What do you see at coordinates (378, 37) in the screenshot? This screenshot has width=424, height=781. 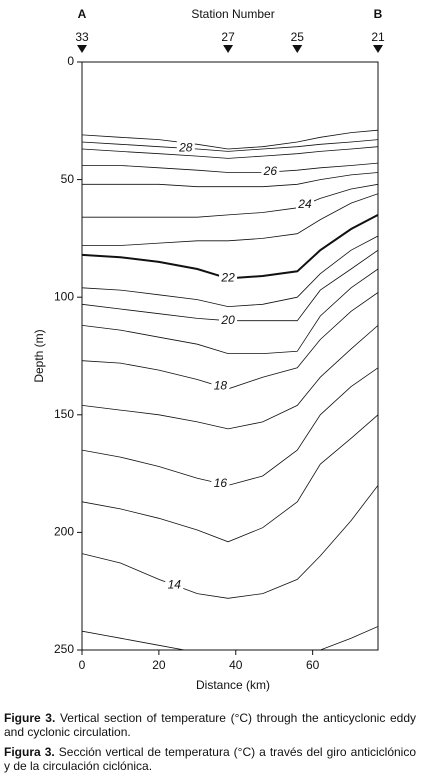 I see `station-label: 21` at bounding box center [378, 37].